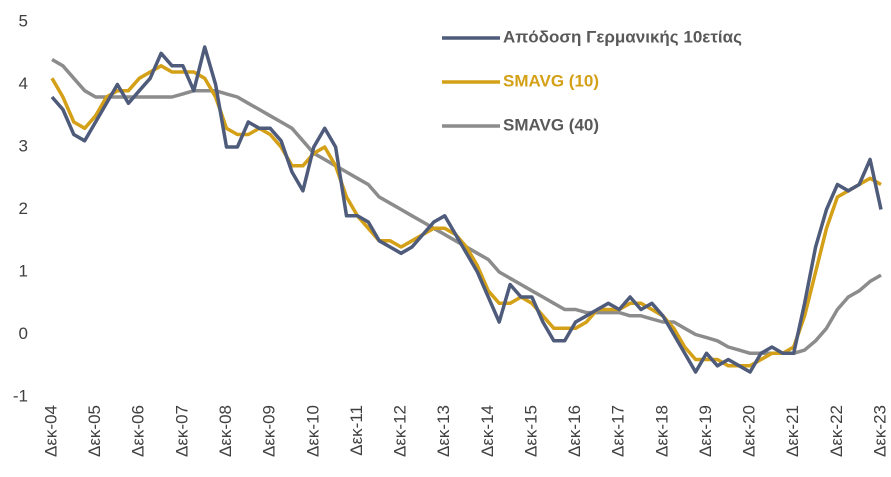 The height and width of the screenshot is (477, 891). Describe the element at coordinates (23, 145) in the screenshot. I see `y-tick-label: 3` at that location.